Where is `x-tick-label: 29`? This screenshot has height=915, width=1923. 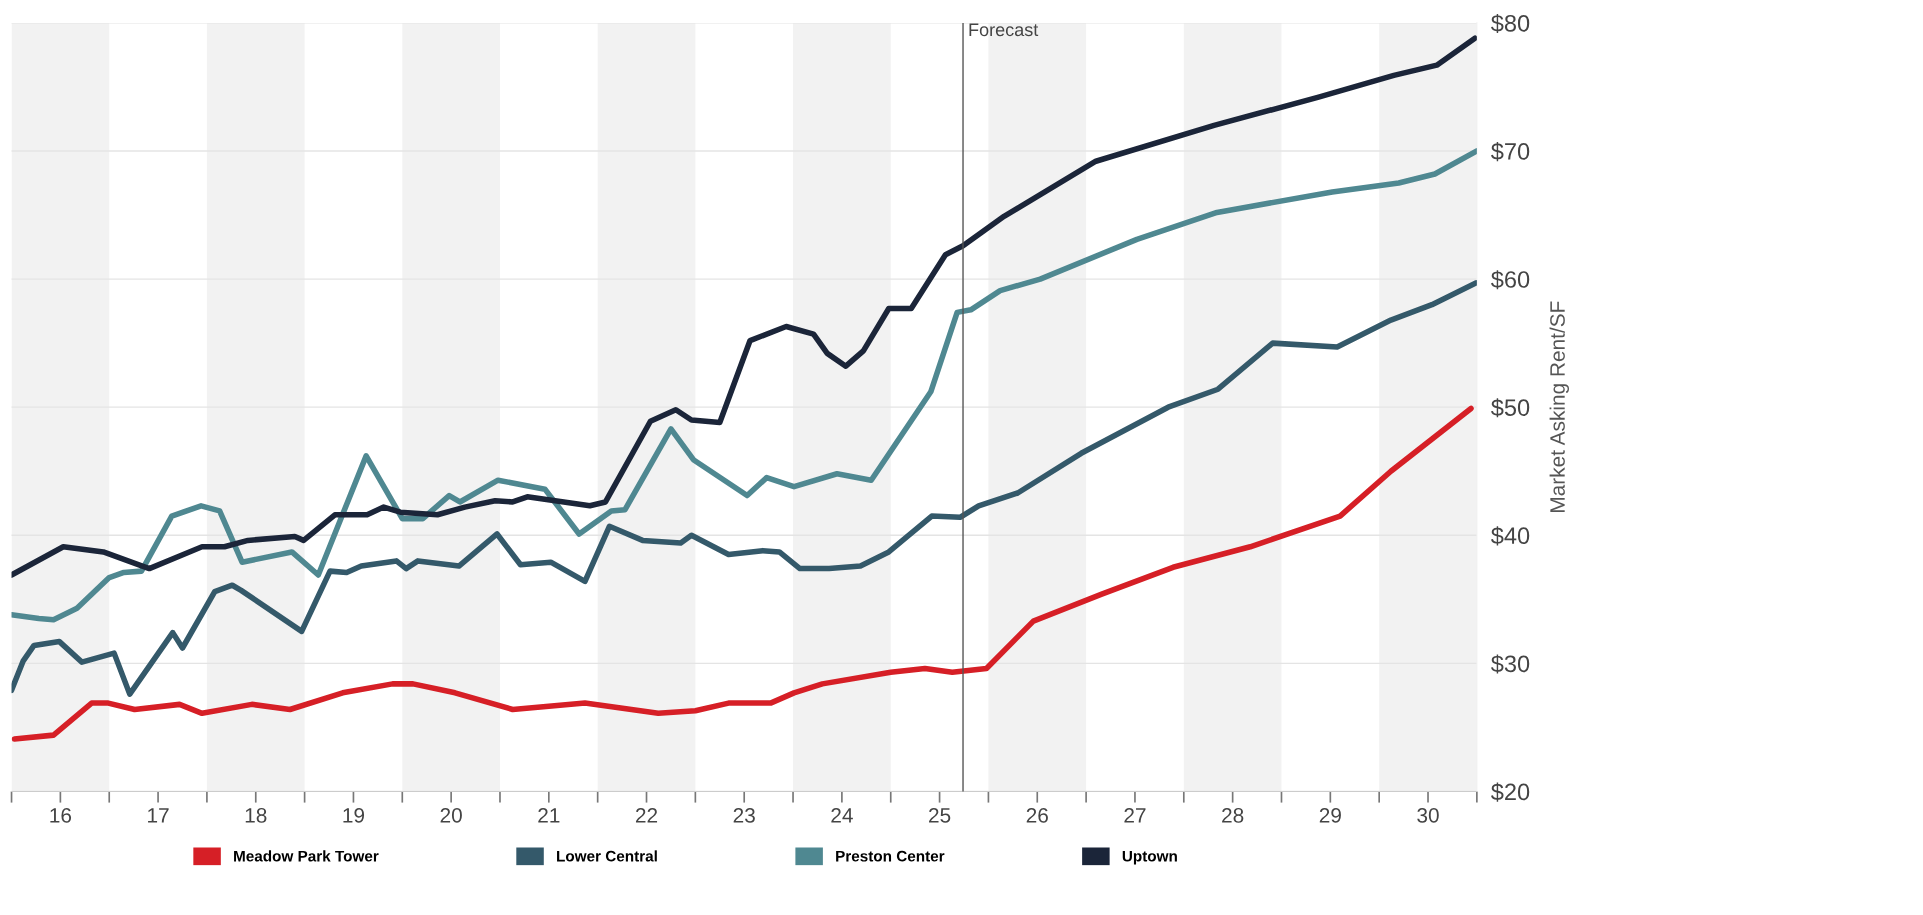 x-tick-label: 29 is located at coordinates (1330, 815).